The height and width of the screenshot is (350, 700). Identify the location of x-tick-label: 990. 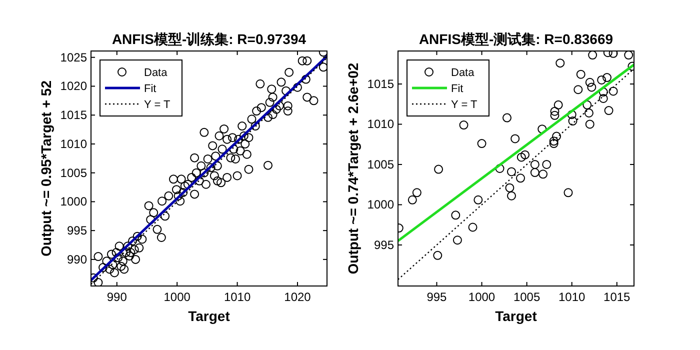
(117, 297).